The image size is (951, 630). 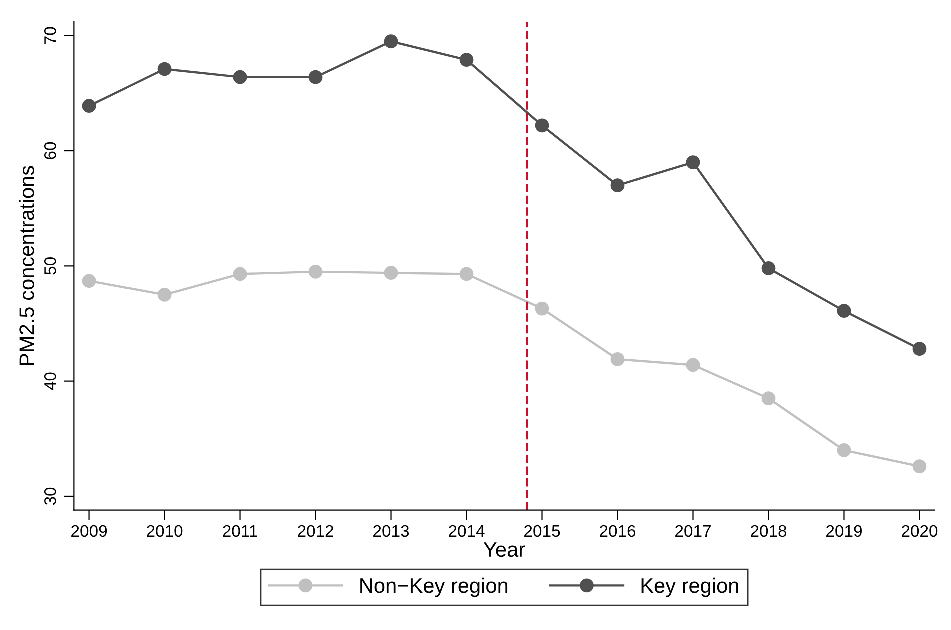 What do you see at coordinates (50, 266) in the screenshot?
I see `y-tick-label: 50` at bounding box center [50, 266].